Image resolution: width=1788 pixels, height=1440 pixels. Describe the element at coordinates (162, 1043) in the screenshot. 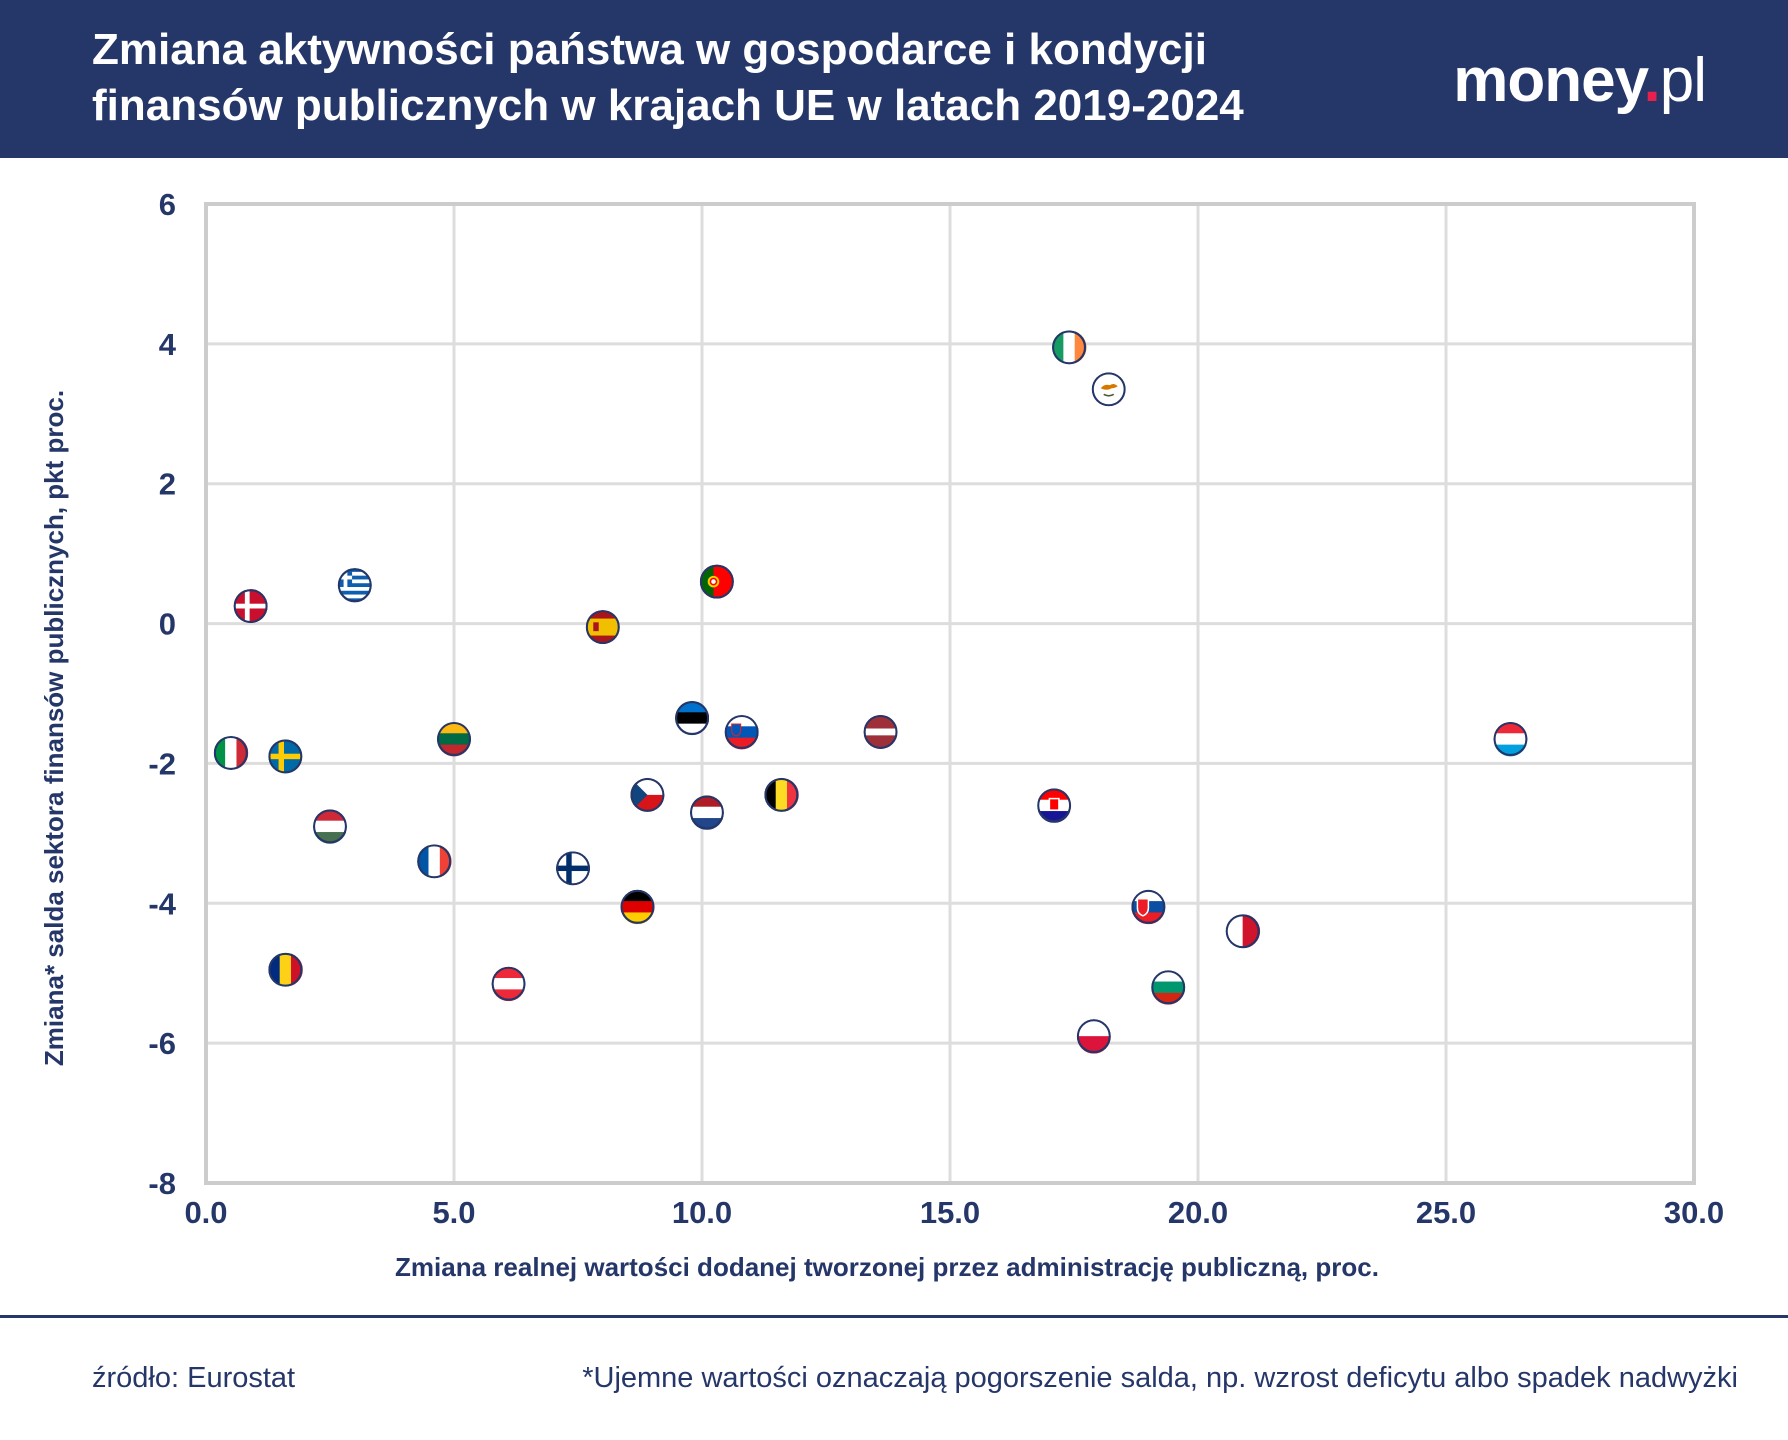

I see `y-tick-label: -6` at that location.